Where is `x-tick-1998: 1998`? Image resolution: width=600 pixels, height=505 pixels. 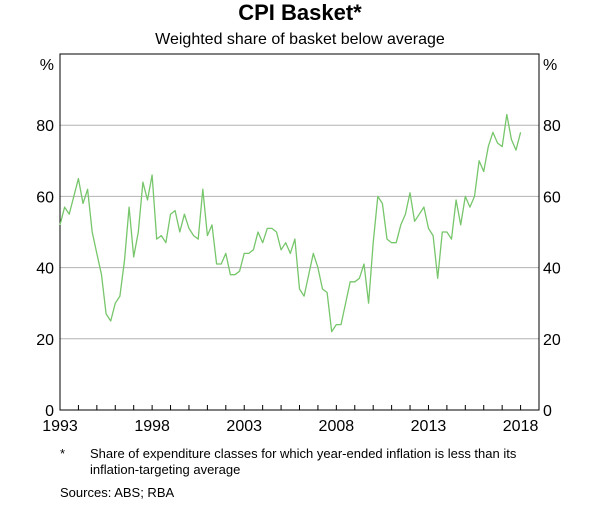
x-tick-1998: 1998 is located at coordinates (152, 426).